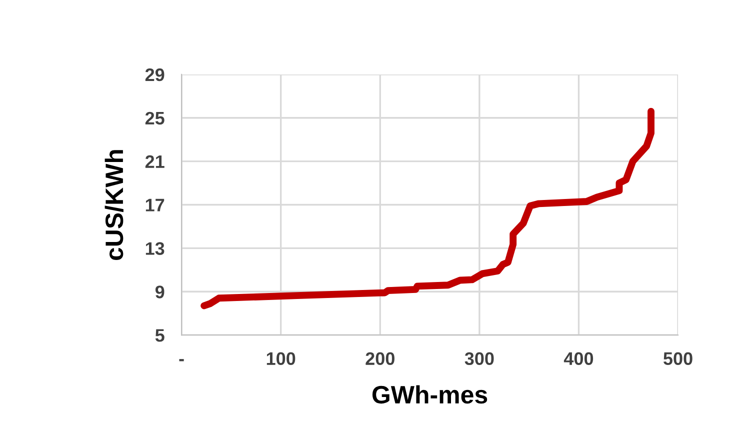  What do you see at coordinates (430, 394) in the screenshot?
I see `x-axis-title: GWh-mes` at bounding box center [430, 394].